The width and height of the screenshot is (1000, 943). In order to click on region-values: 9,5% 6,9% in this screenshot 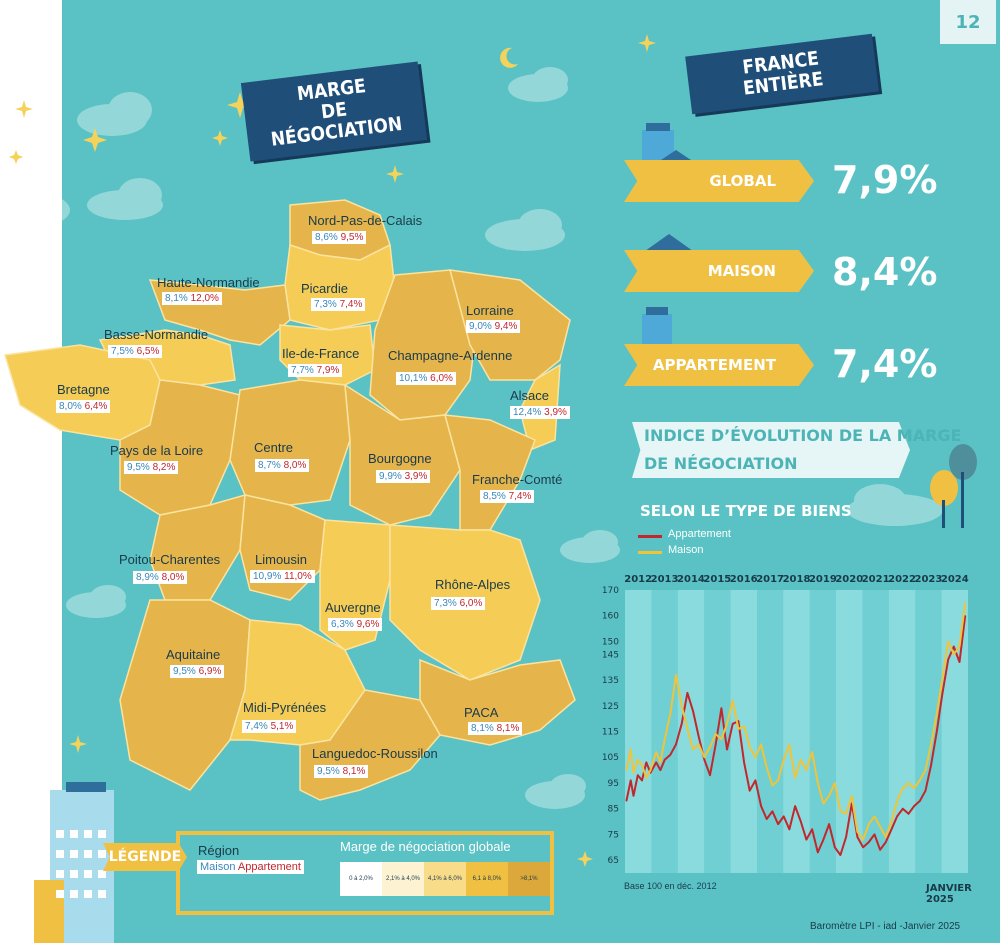, I will do `click(197, 671)`.